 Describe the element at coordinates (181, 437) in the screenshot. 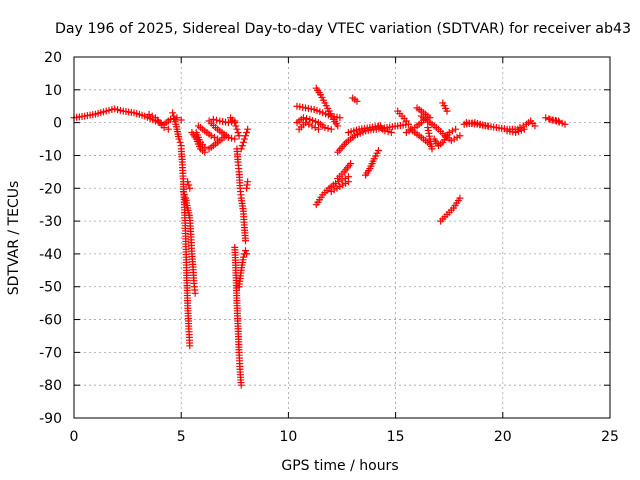

I see `x-tick-label: 5` at that location.